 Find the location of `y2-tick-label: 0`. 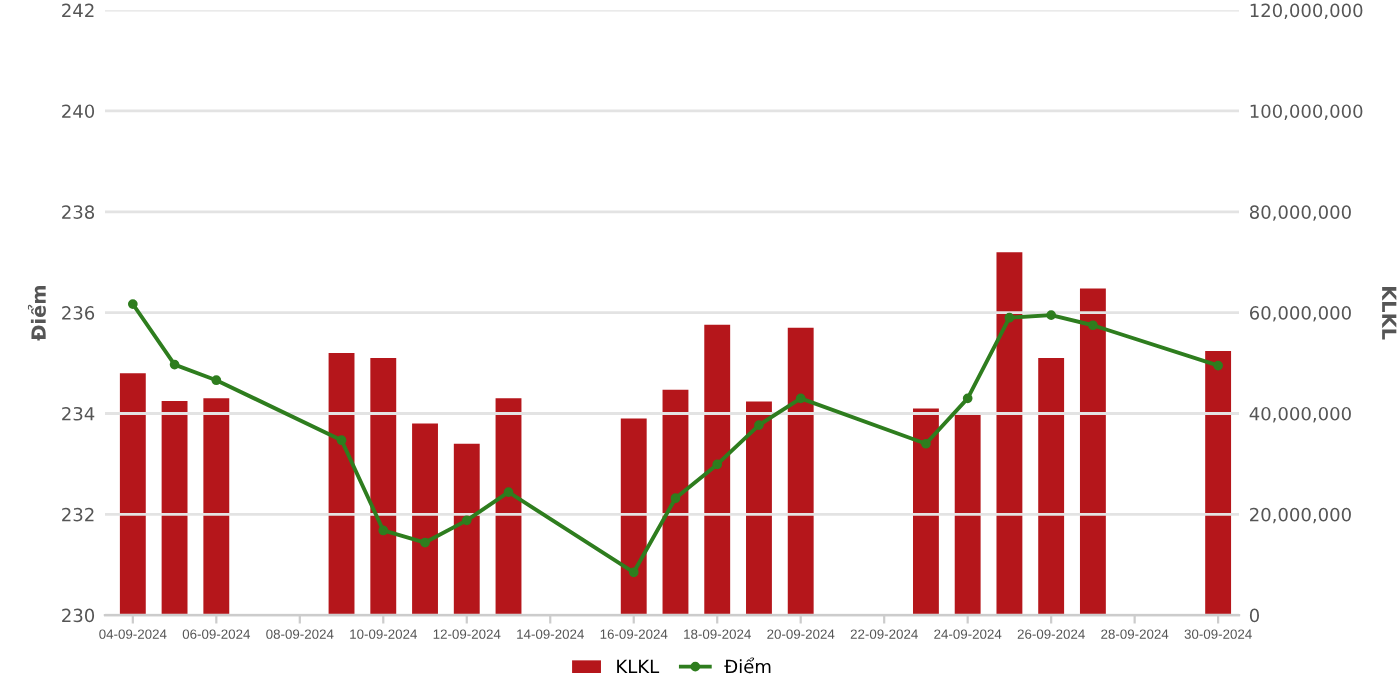

y2-tick-label: 0 is located at coordinates (1254, 615).